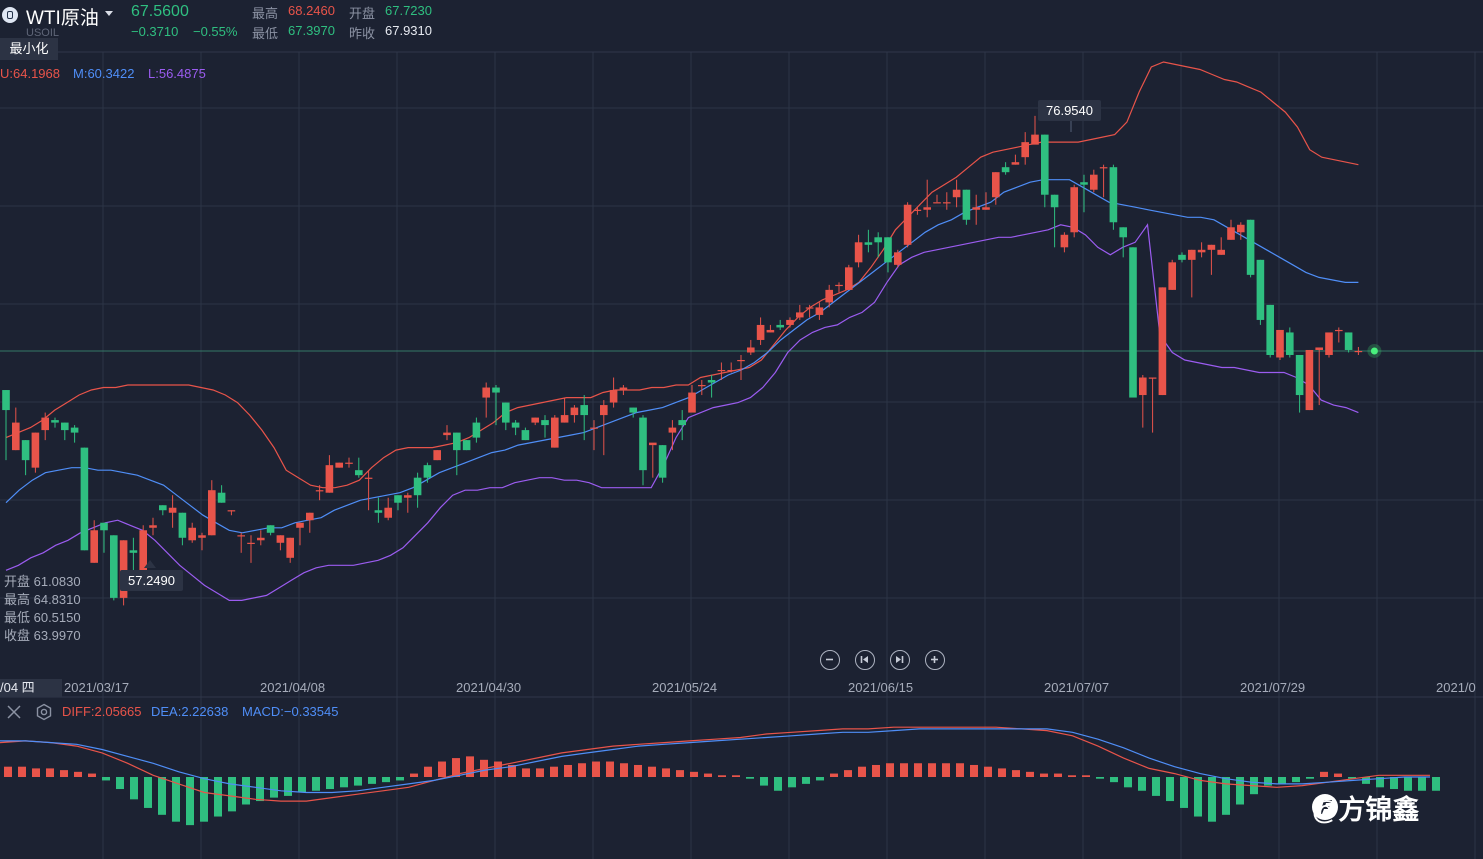 This screenshot has height=859, width=1483. Describe the element at coordinates (311, 10) in the screenshot. I see `high-value: 68.2460` at that location.